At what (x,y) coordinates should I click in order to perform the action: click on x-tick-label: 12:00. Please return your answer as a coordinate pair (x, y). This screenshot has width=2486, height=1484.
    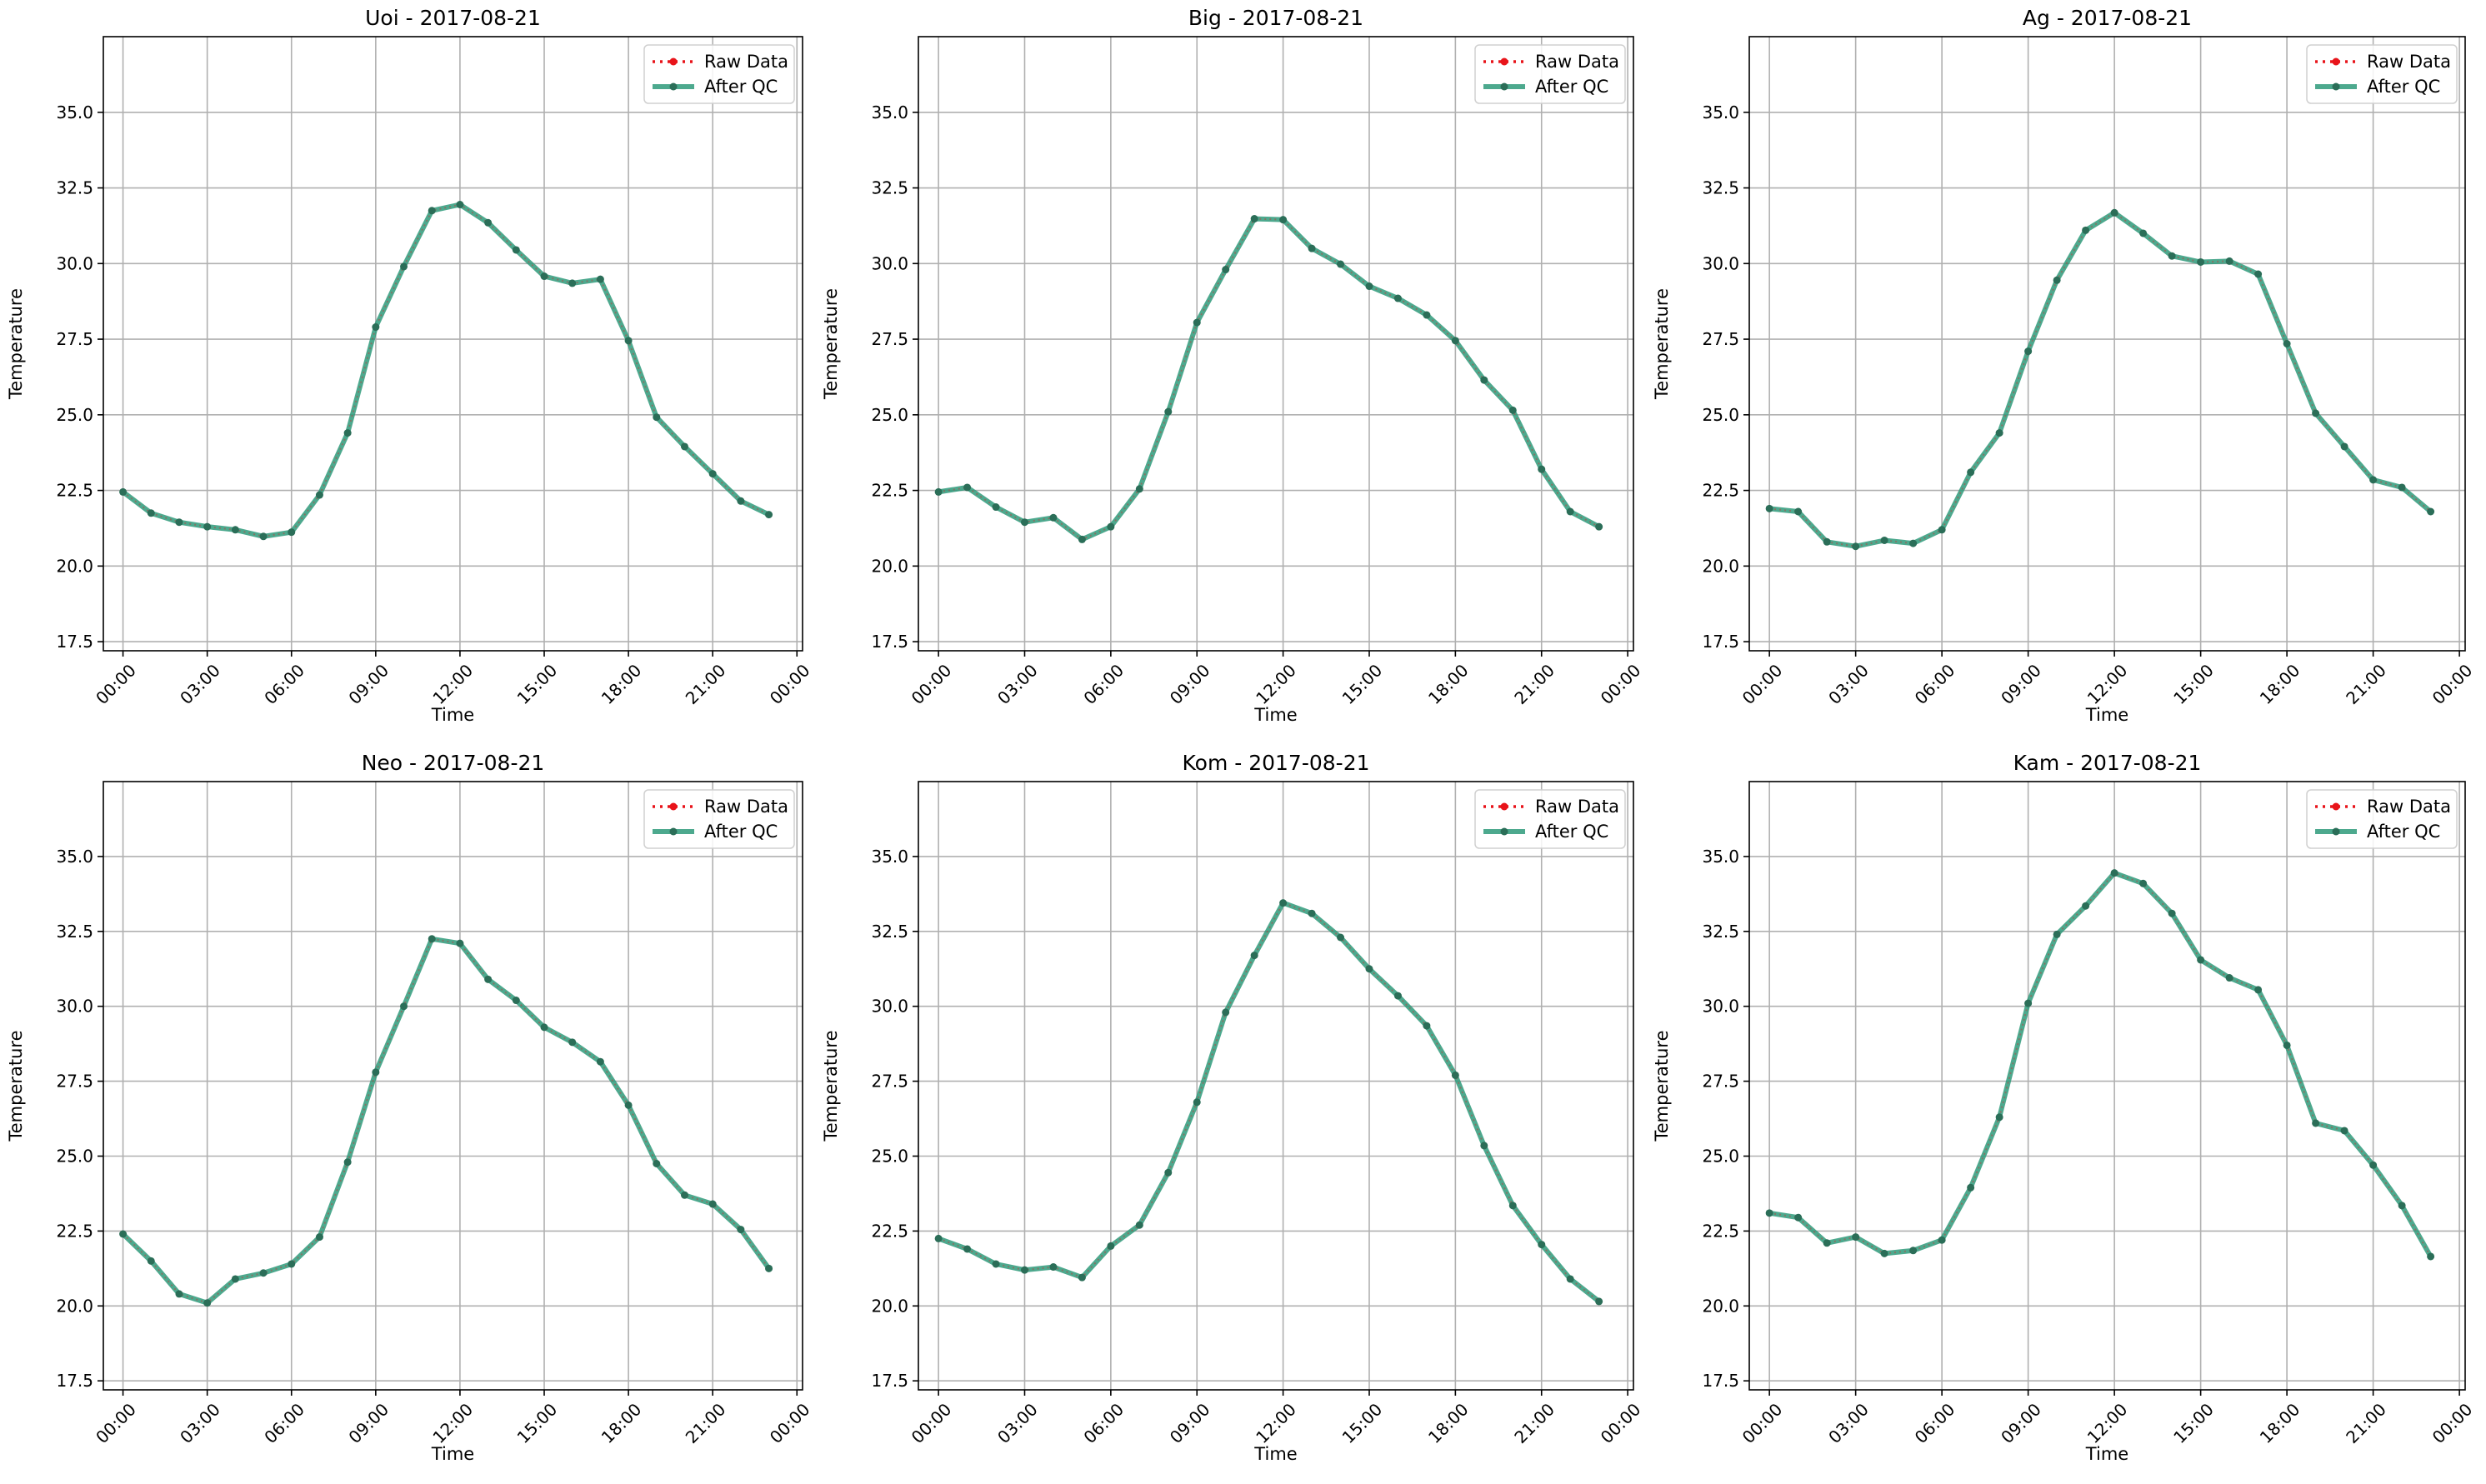
    Looking at the image, I should click on (2107, 1423).